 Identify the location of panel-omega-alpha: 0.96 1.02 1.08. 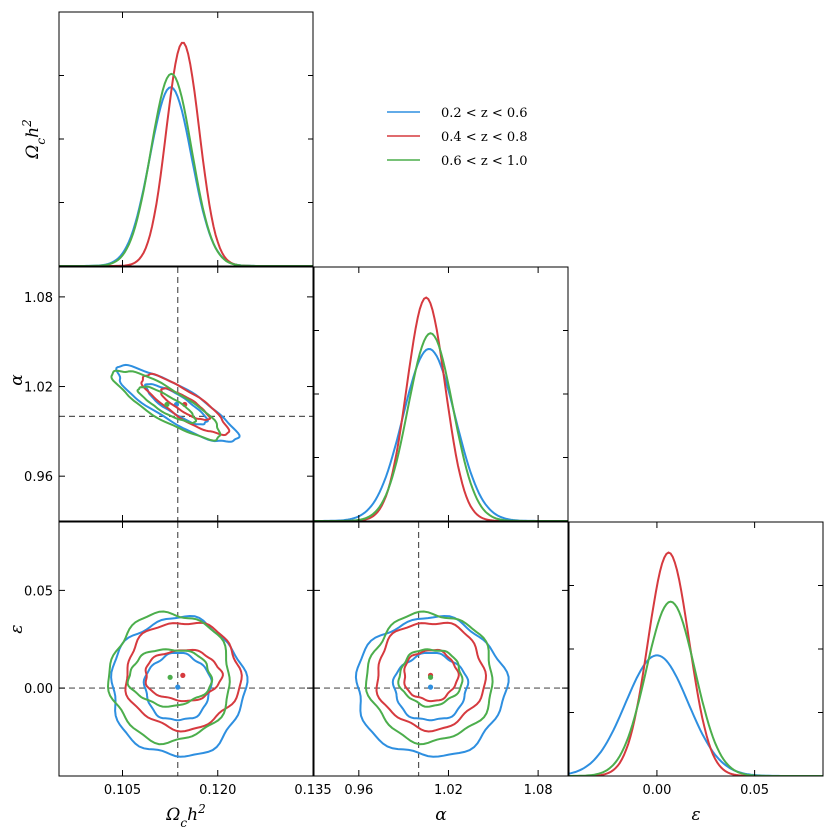
(169, 394).